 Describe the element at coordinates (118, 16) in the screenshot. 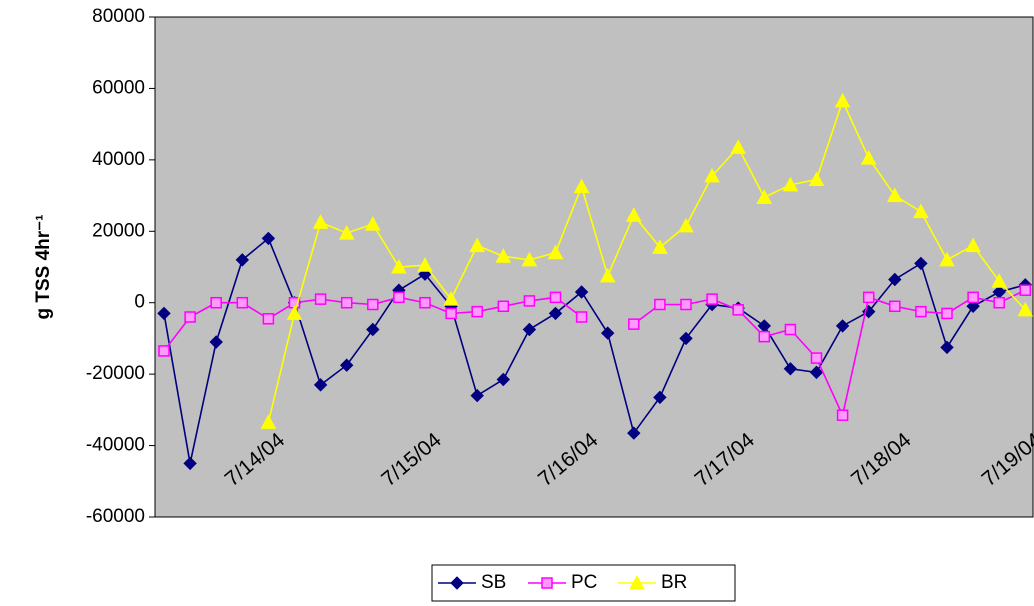

I see `y-tick-label: 80000` at that location.